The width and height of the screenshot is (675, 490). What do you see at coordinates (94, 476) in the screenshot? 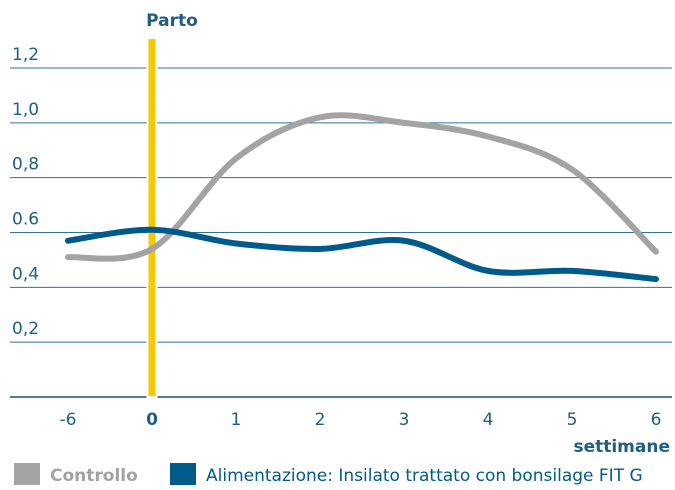
I see `legend-label: Controllo` at bounding box center [94, 476].